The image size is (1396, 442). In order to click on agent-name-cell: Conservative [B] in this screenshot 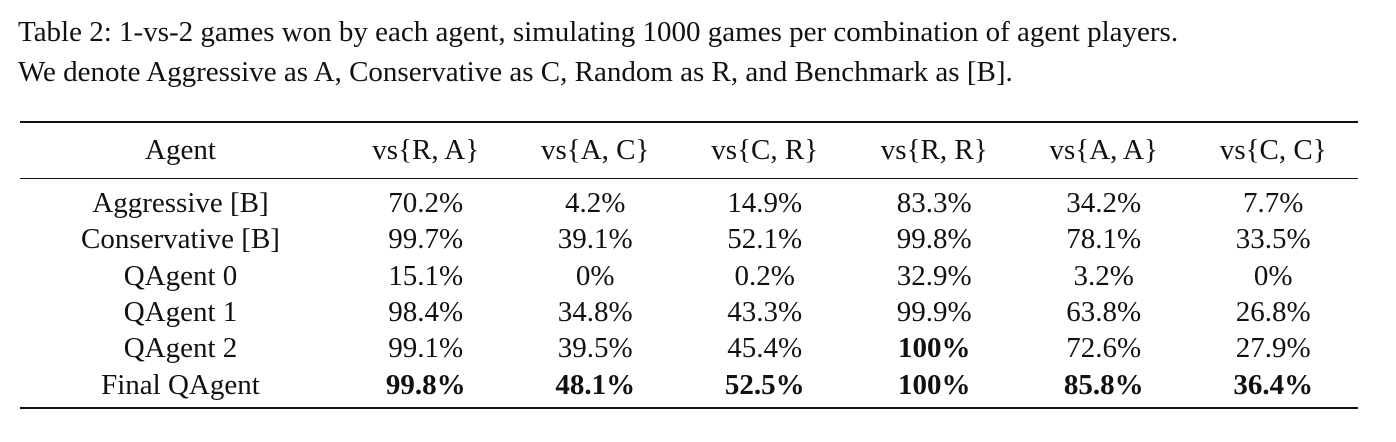, I will do `click(180, 239)`.